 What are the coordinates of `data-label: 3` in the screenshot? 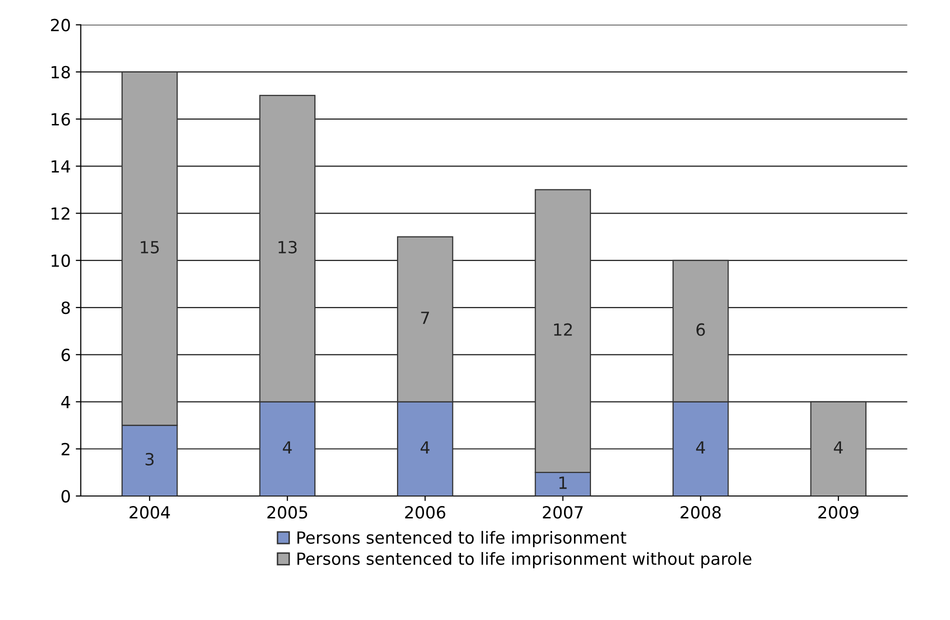 It's located at (150, 459).